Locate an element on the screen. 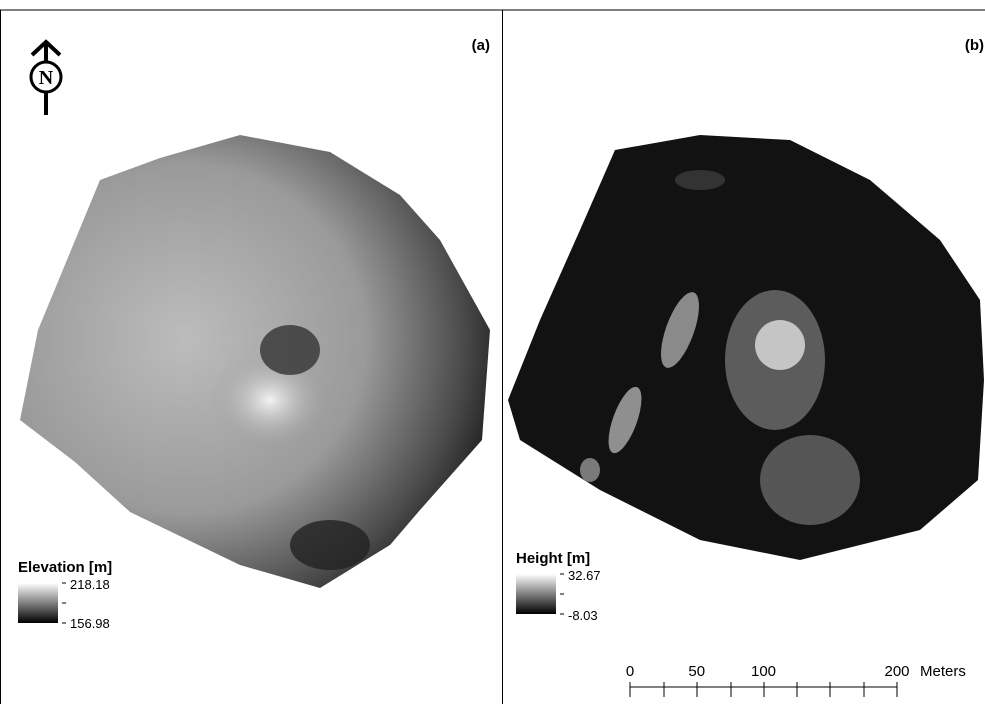  panel-label: (b) is located at coordinates (974, 45).